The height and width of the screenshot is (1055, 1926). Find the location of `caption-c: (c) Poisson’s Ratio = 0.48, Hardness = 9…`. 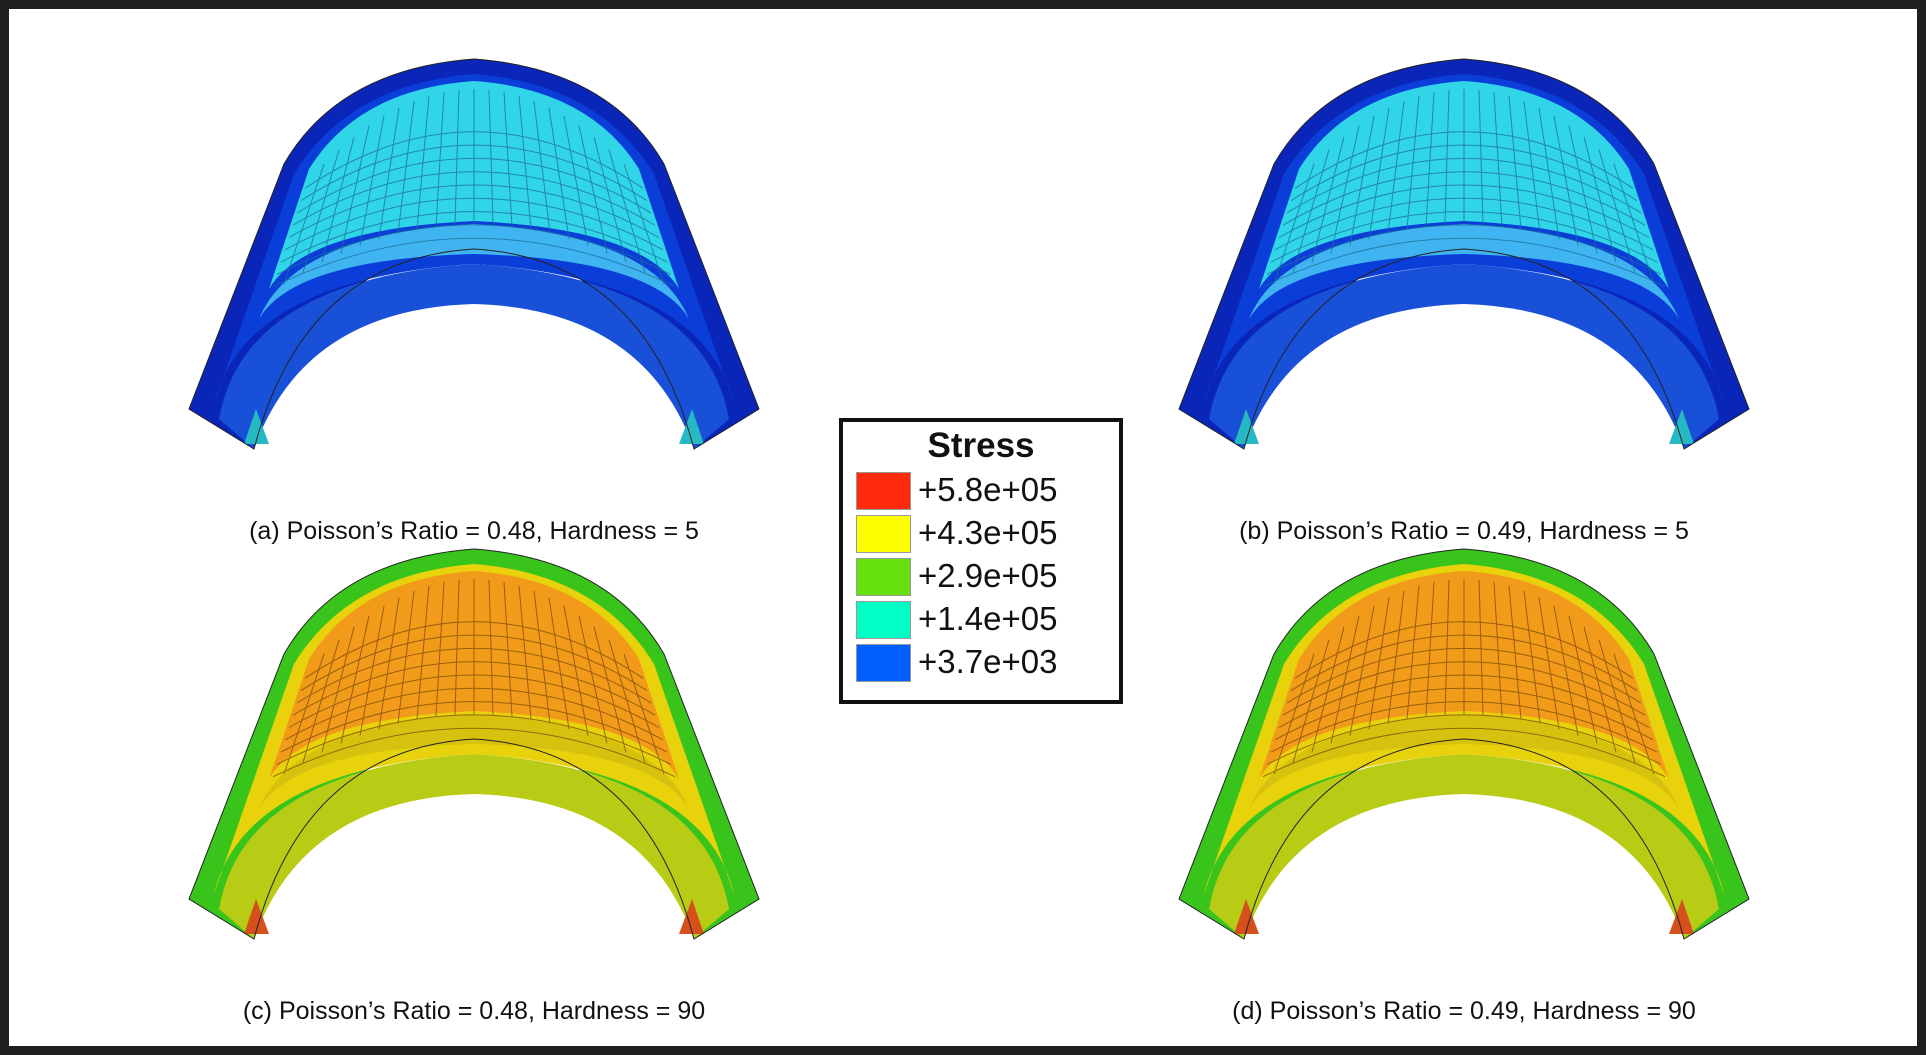

caption-c: (c) Poisson’s Ratio = 0.48, Hardness = 9… is located at coordinates (474, 1011).